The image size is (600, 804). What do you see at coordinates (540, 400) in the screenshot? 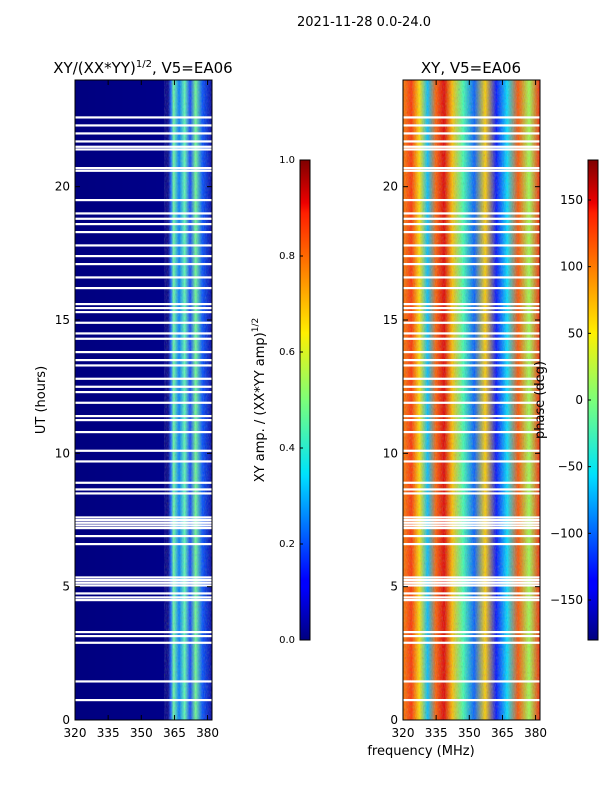
I see `phase-colorbar-label: phase (deg)` at bounding box center [540, 400].